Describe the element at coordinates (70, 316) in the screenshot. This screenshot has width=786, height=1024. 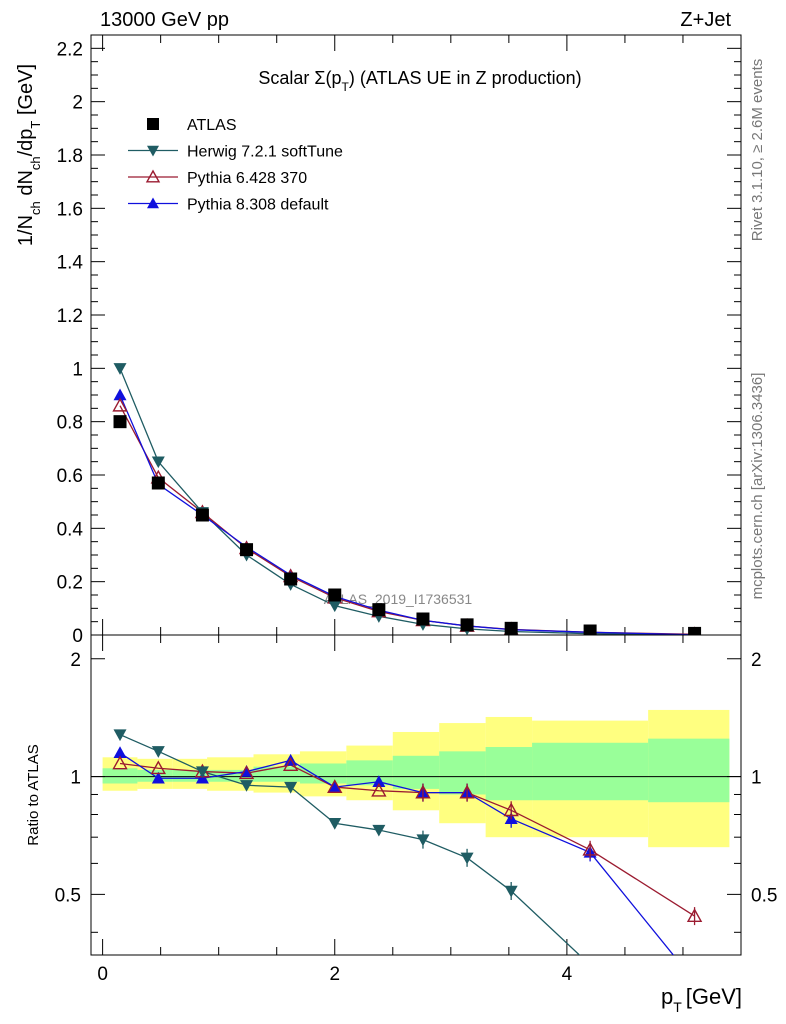
I see `main-y-tick-label: 1.2` at that location.